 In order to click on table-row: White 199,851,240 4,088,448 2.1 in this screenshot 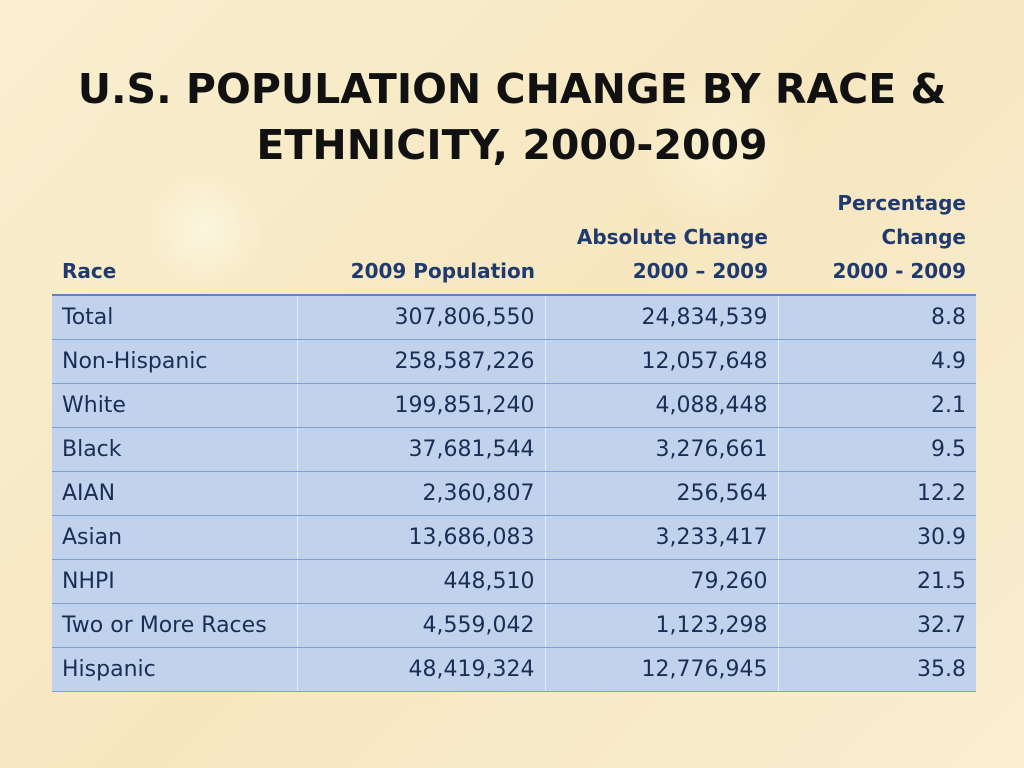, I will do `click(514, 405)`.